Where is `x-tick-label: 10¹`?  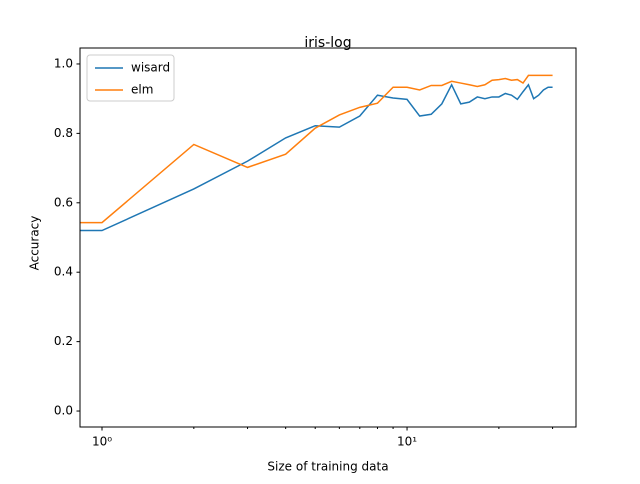 x-tick-label: 10¹ is located at coordinates (407, 442).